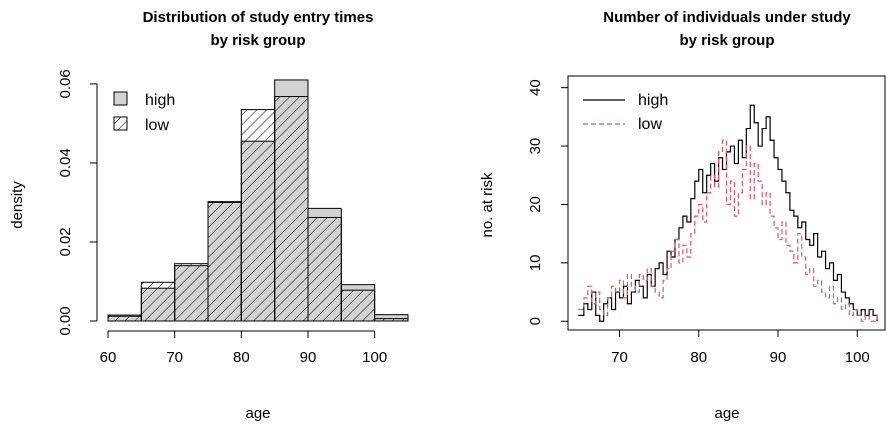 Image resolution: width=893 pixels, height=425 pixels. I want to click on x-tick-label-60: 60, so click(108, 357).